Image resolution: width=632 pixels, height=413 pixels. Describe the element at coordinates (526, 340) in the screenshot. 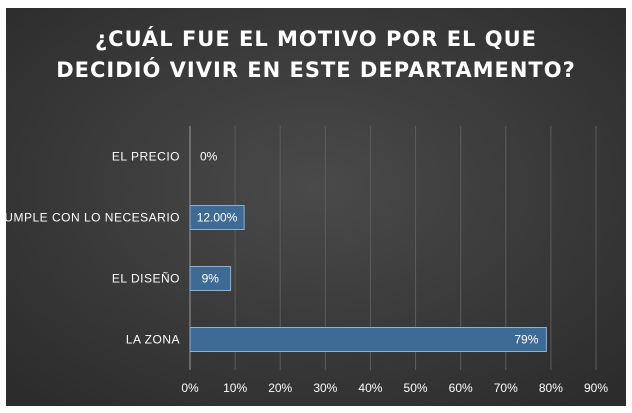

I see `data-label: 79%` at that location.